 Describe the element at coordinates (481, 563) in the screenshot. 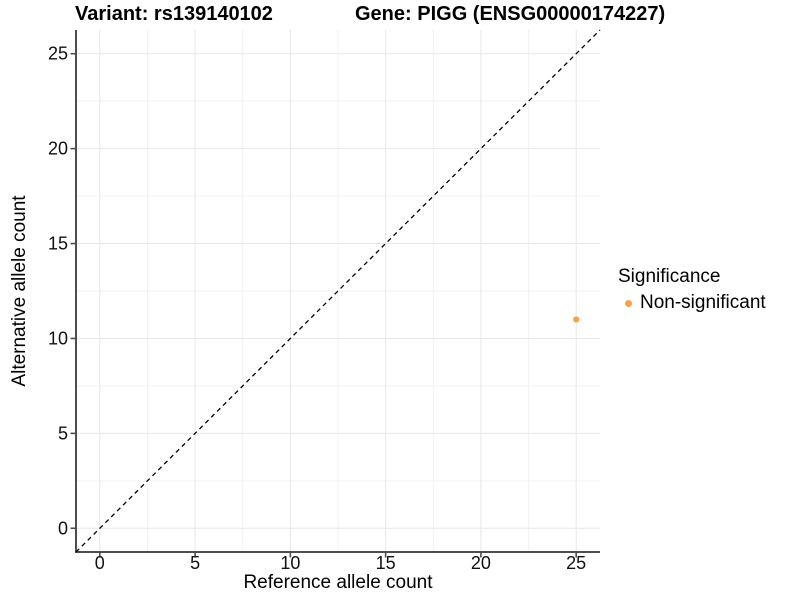

I see `x-tick-label: 20` at that location.